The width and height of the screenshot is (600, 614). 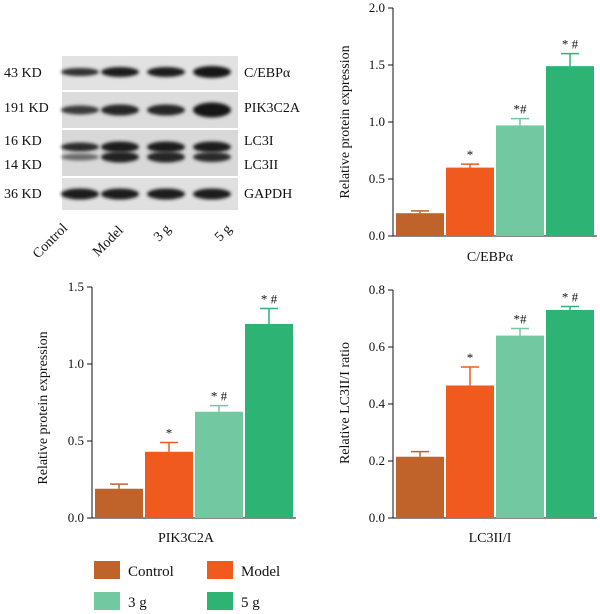 What do you see at coordinates (490, 257) in the screenshot?
I see `x-axis-title: C/EBPα` at bounding box center [490, 257].